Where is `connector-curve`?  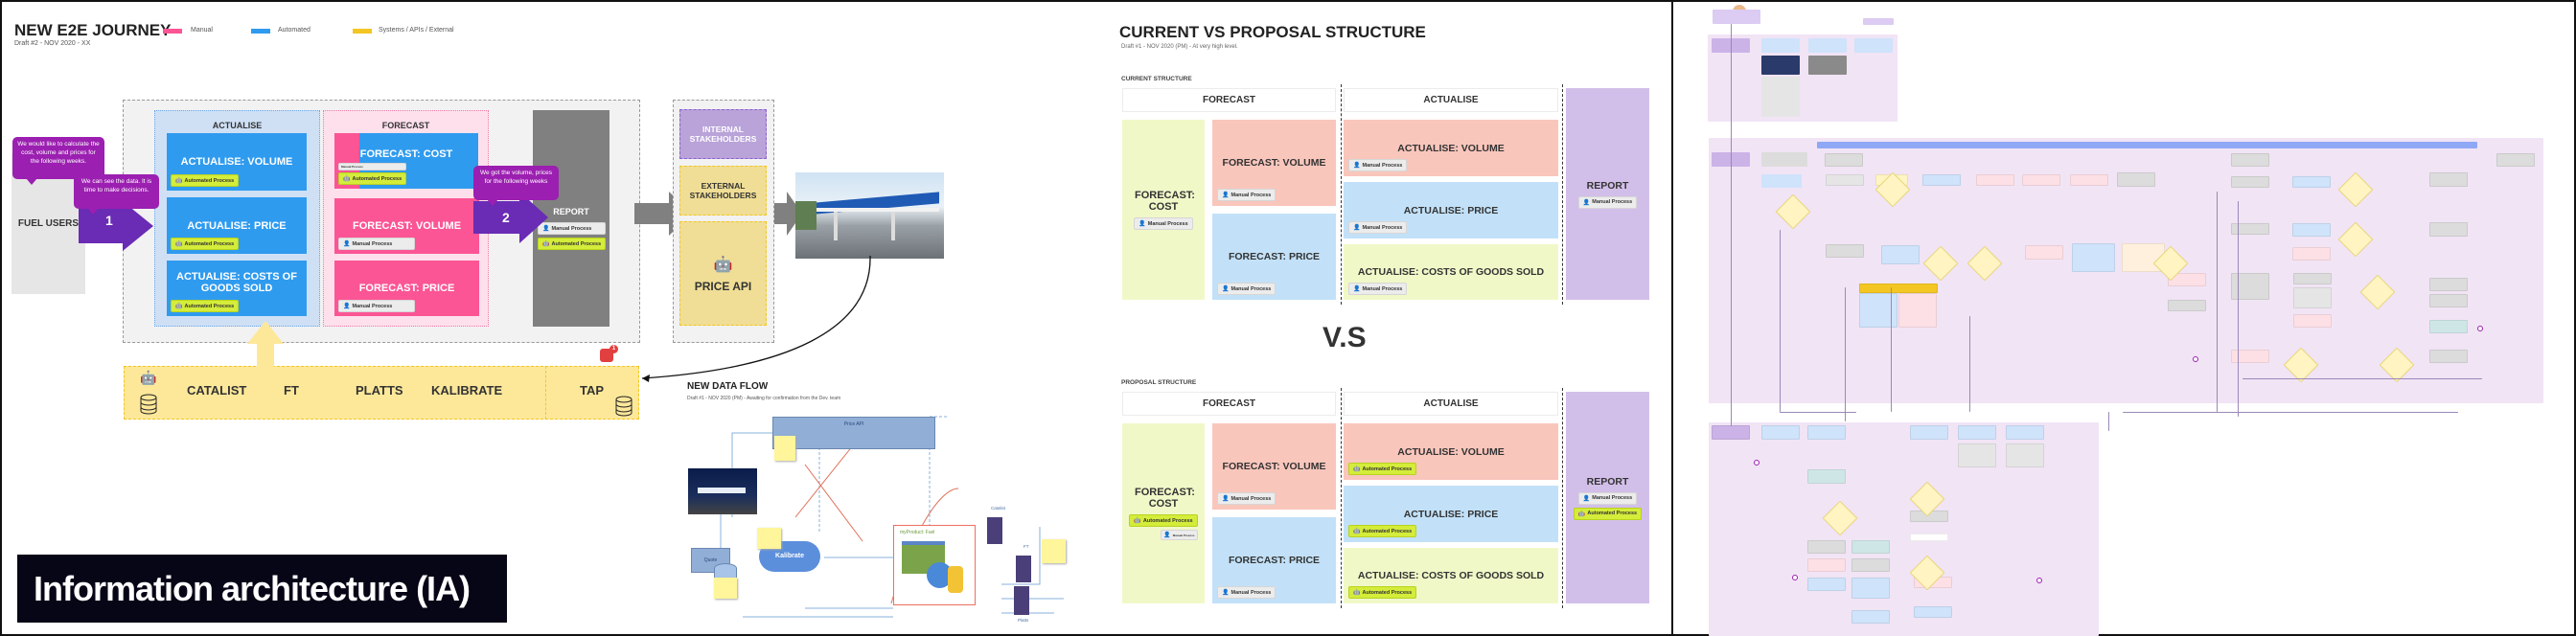
connector-curve is located at coordinates (756, 318).